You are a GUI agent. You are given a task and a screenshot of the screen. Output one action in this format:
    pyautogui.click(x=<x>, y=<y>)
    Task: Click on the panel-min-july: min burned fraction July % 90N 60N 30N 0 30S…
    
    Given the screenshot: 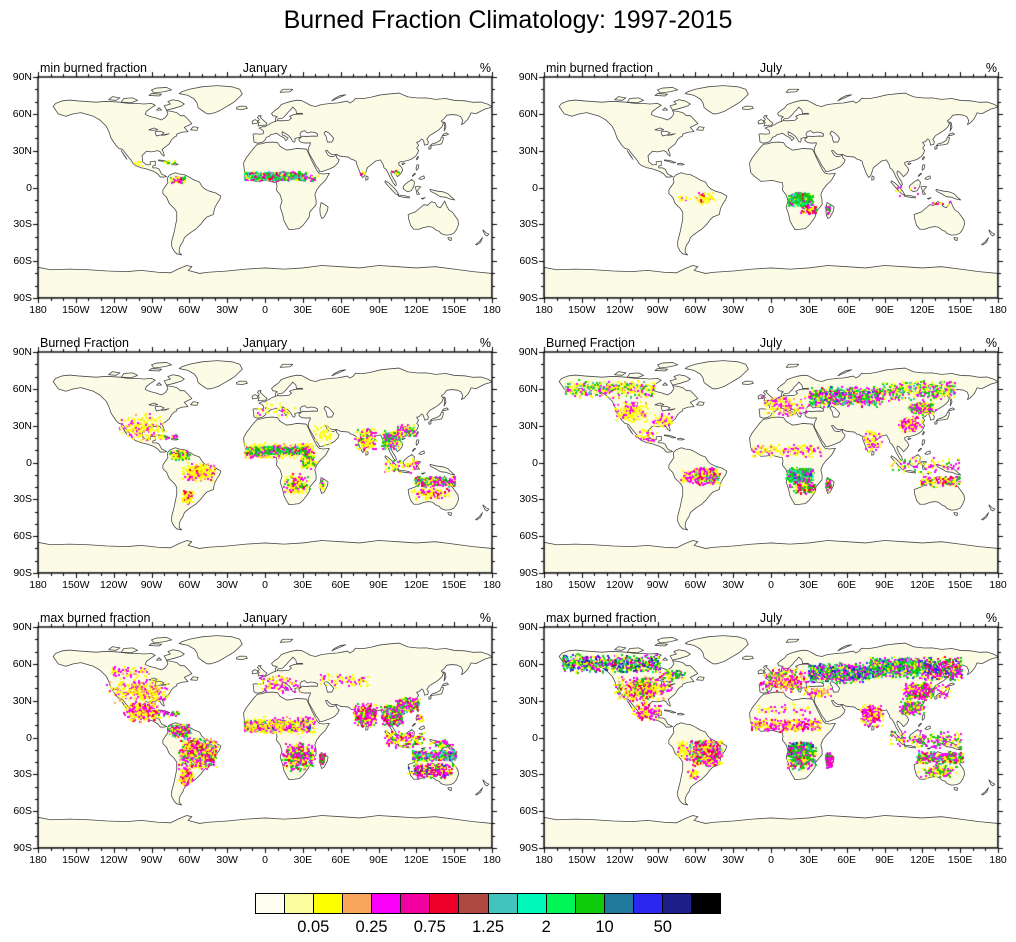 What is the action you would take?
    pyautogui.click(x=763, y=188)
    